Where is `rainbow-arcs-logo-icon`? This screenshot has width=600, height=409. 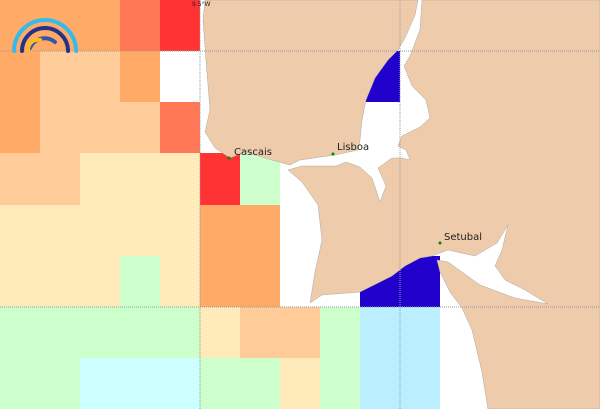
rainbow-arcs-logo-icon is located at coordinates (45, 35).